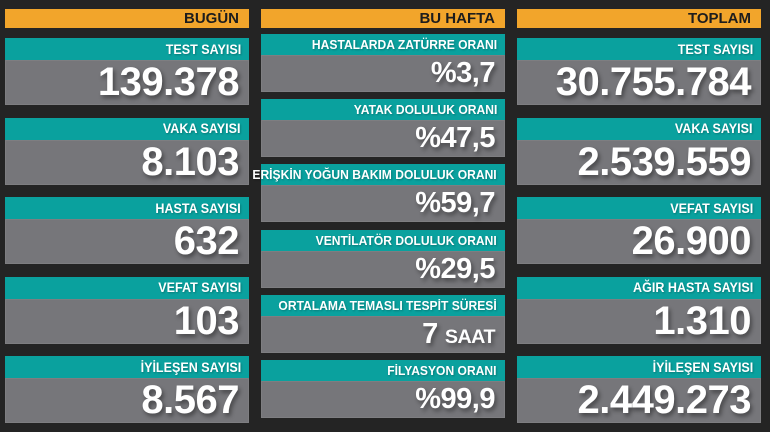  Describe the element at coordinates (639, 18) in the screenshot. I see `column-header-toplam: TOPLAM` at that location.